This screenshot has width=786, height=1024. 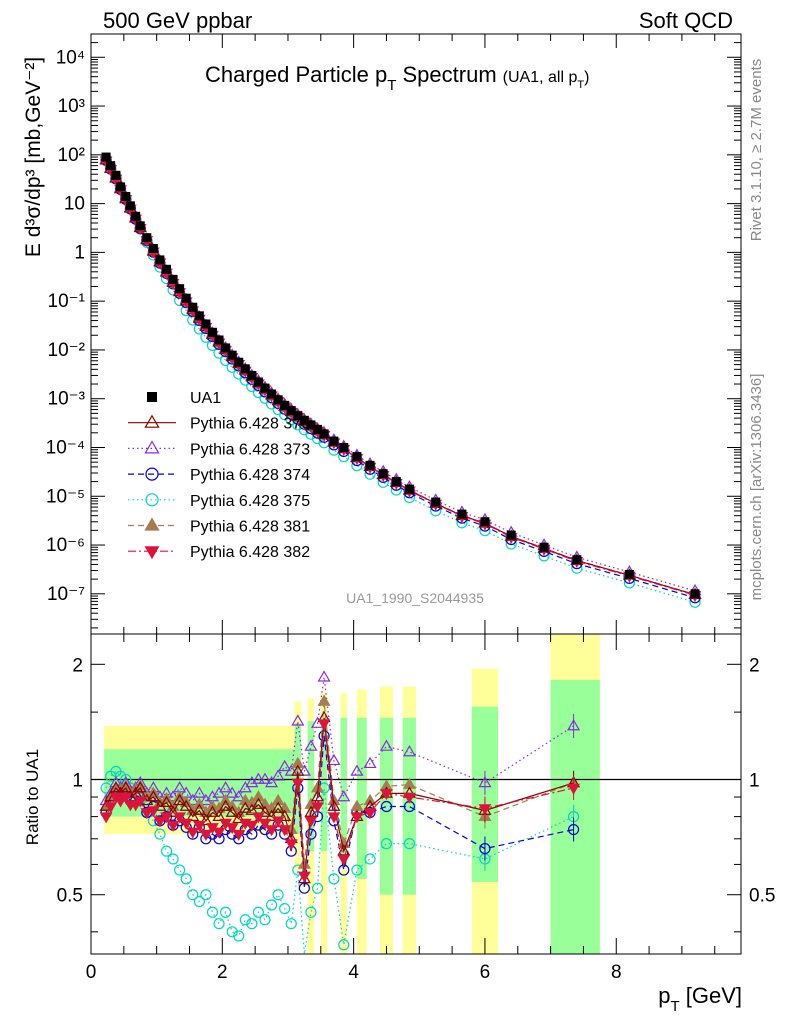 I want to click on legend-entry-pythia-6-428-373: Pythia 6.428 373, so click(x=219, y=449).